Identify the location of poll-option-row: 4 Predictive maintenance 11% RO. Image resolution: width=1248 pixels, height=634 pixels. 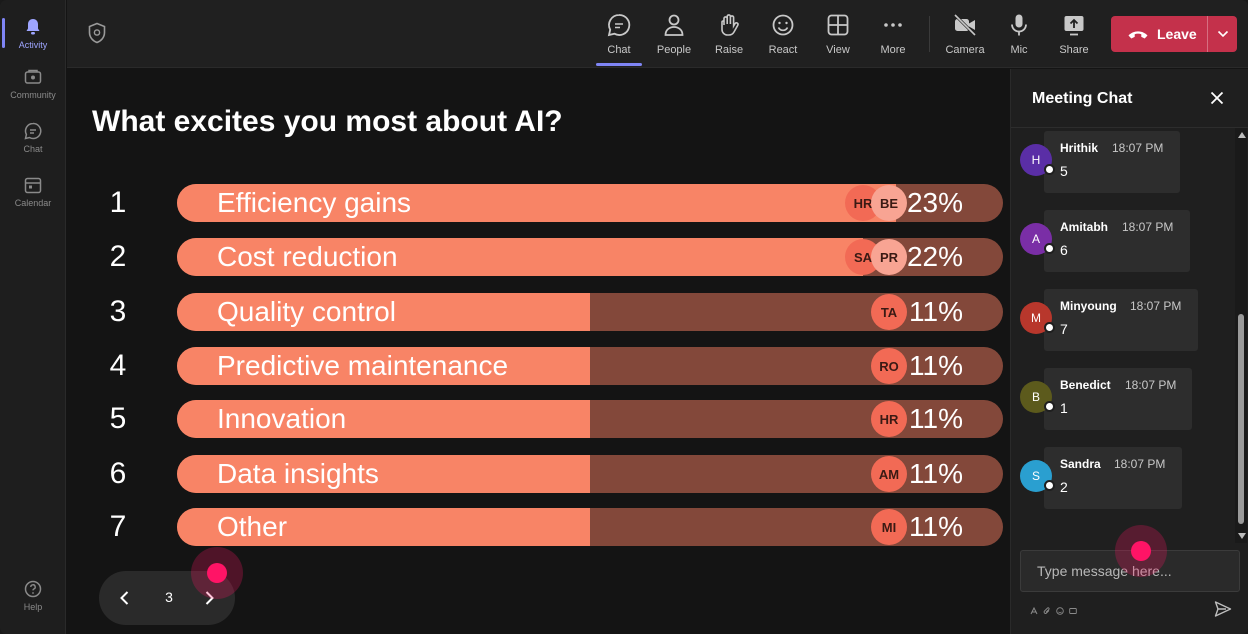
(538, 366).